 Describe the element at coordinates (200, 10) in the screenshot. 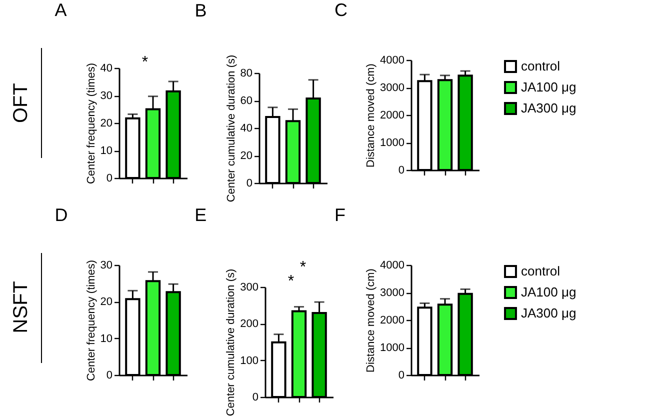

I see `chart-title: B` at that location.